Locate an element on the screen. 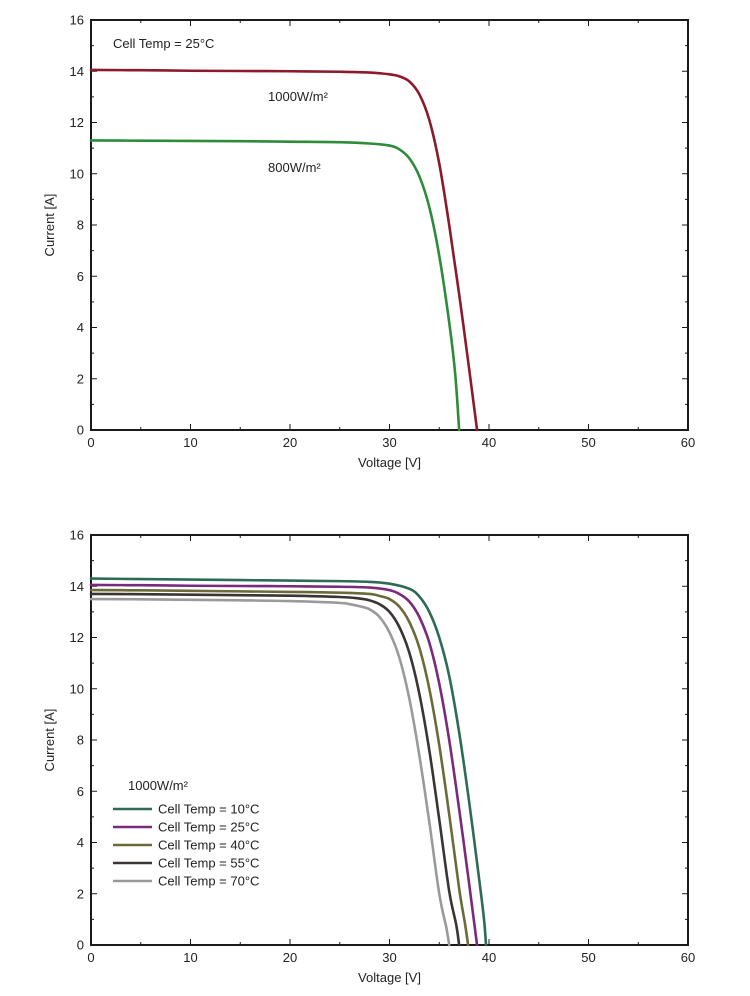 Image resolution: width=750 pixels, height=996 pixels. legend-label-4: Cell Temp = 70°C is located at coordinates (208, 881).